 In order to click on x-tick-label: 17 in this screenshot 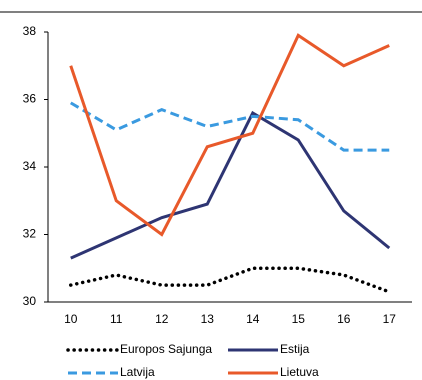, I will do `click(390, 319)`.